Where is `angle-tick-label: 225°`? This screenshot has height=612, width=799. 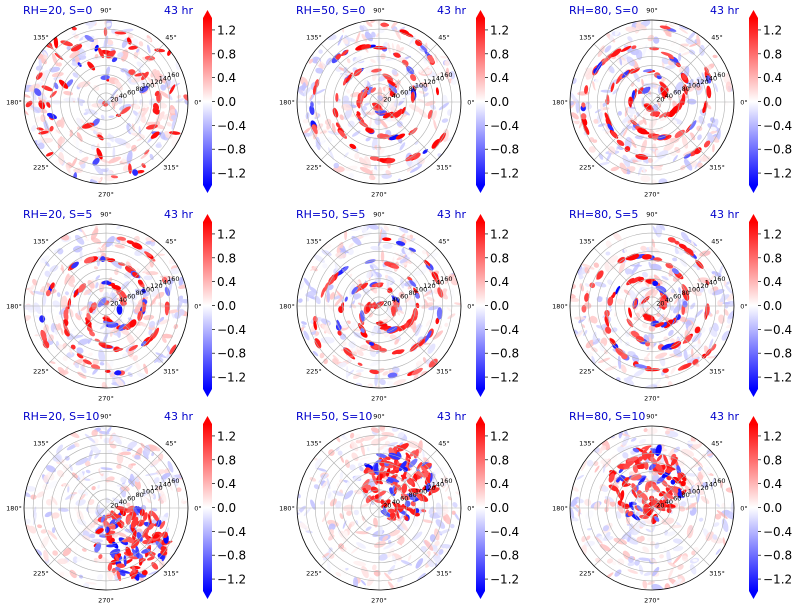 angle-tick-label: 225° is located at coordinates (314, 372).